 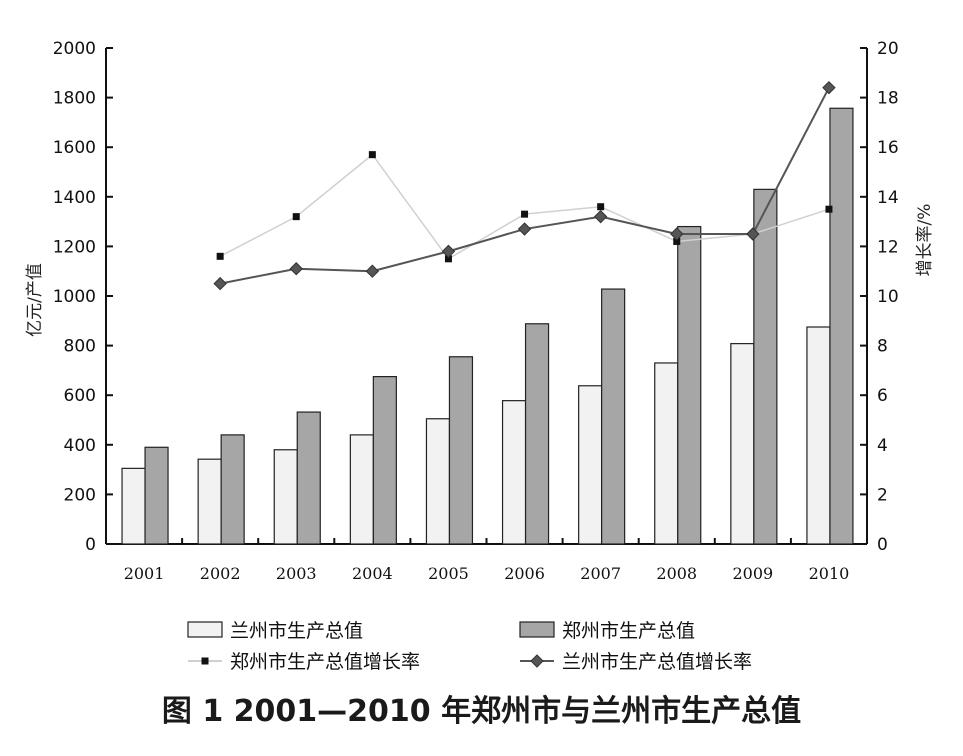 What do you see at coordinates (74, 49) in the screenshot?
I see `y-tick-label: 2000` at bounding box center [74, 49].